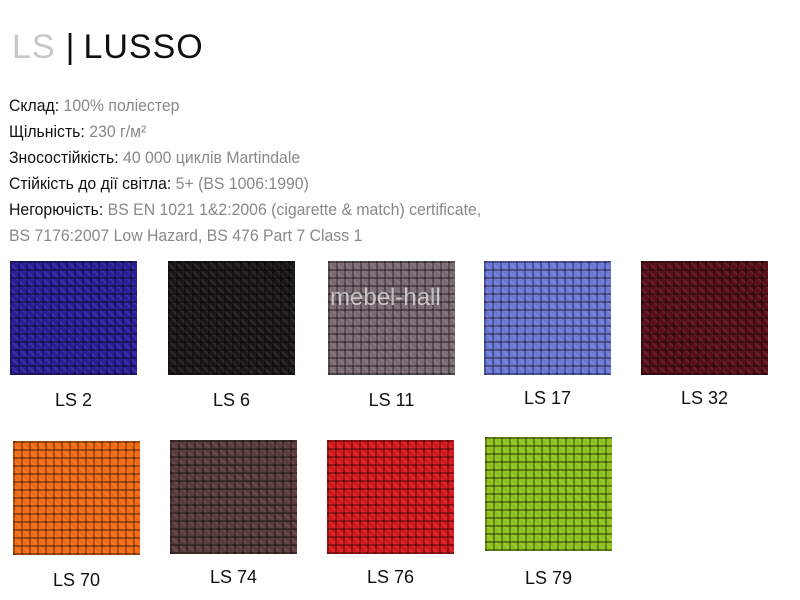 The image size is (800, 600). What do you see at coordinates (143, 47) in the screenshot?
I see `collection-name: LUSSO` at bounding box center [143, 47].